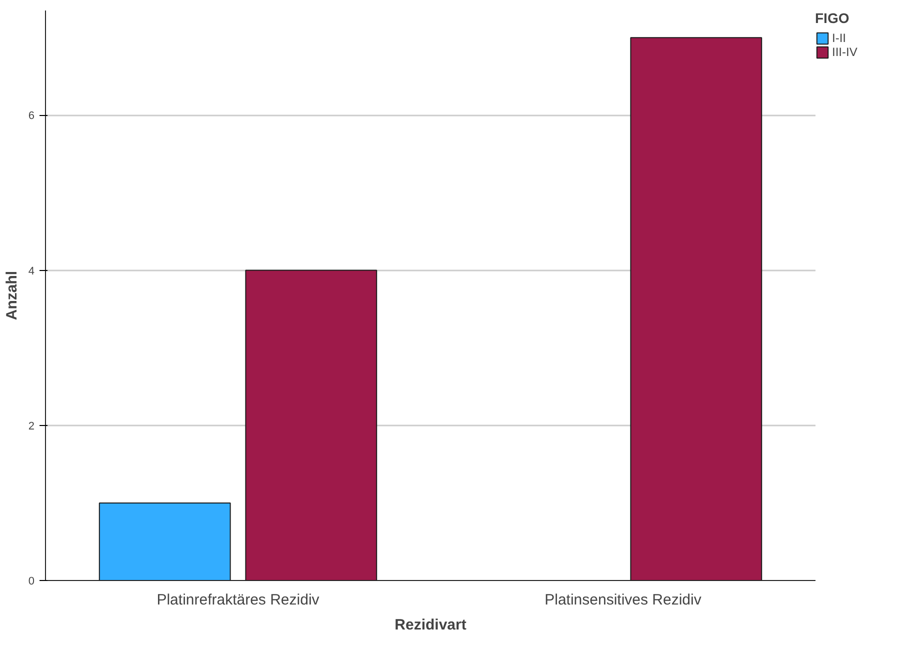 The width and height of the screenshot is (923, 665). What do you see at coordinates (430, 625) in the screenshot?
I see `x-axis-title: Rezidivart` at bounding box center [430, 625].